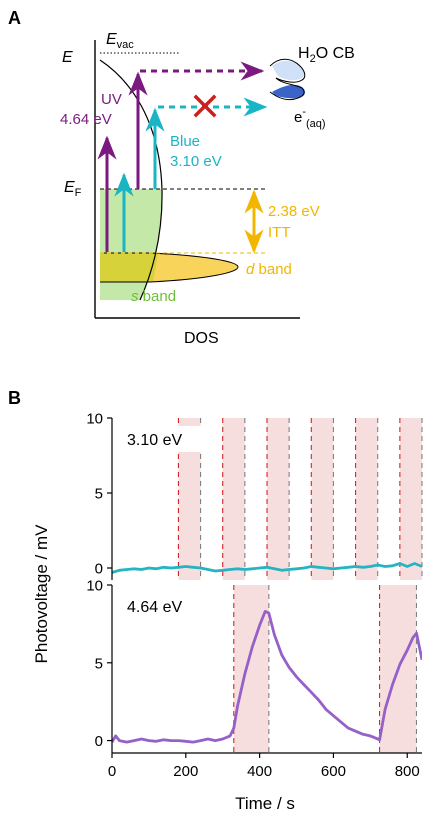  What do you see at coordinates (279, 232) in the screenshot?
I see `itt-label: ITT` at bounding box center [279, 232].